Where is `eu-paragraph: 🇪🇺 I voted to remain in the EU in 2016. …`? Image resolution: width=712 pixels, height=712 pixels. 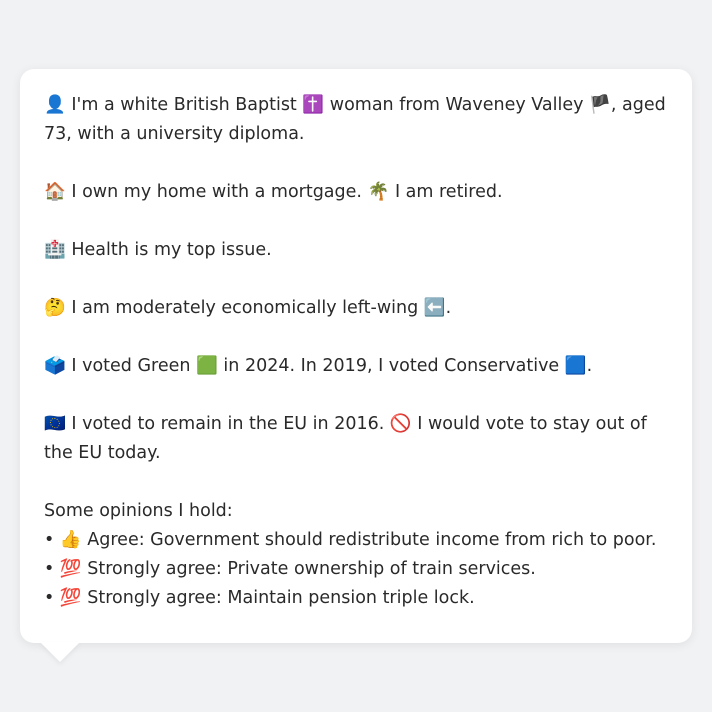
eu-paragraph: 🇪🇺 I voted to remain in the EU in 2016. … is located at coordinates (356, 439).